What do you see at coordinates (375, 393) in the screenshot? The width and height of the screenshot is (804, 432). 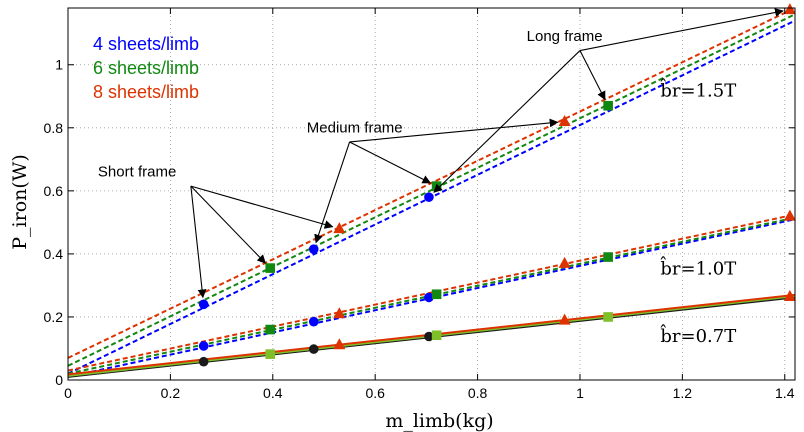 I see `x-tick-label: 0.6` at bounding box center [375, 393].